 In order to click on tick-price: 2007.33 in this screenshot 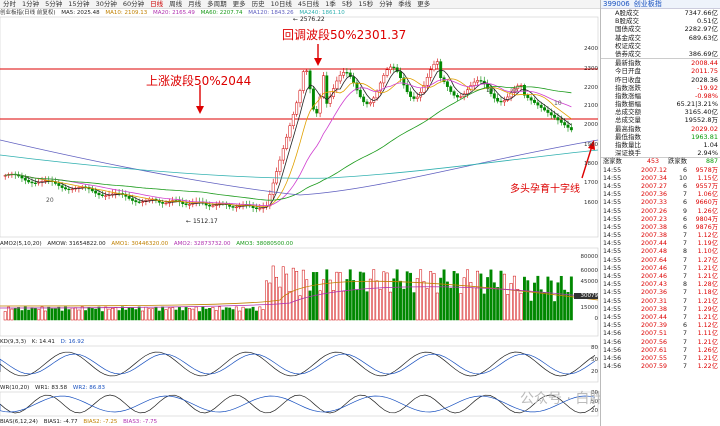, I will do `click(653, 203)`.